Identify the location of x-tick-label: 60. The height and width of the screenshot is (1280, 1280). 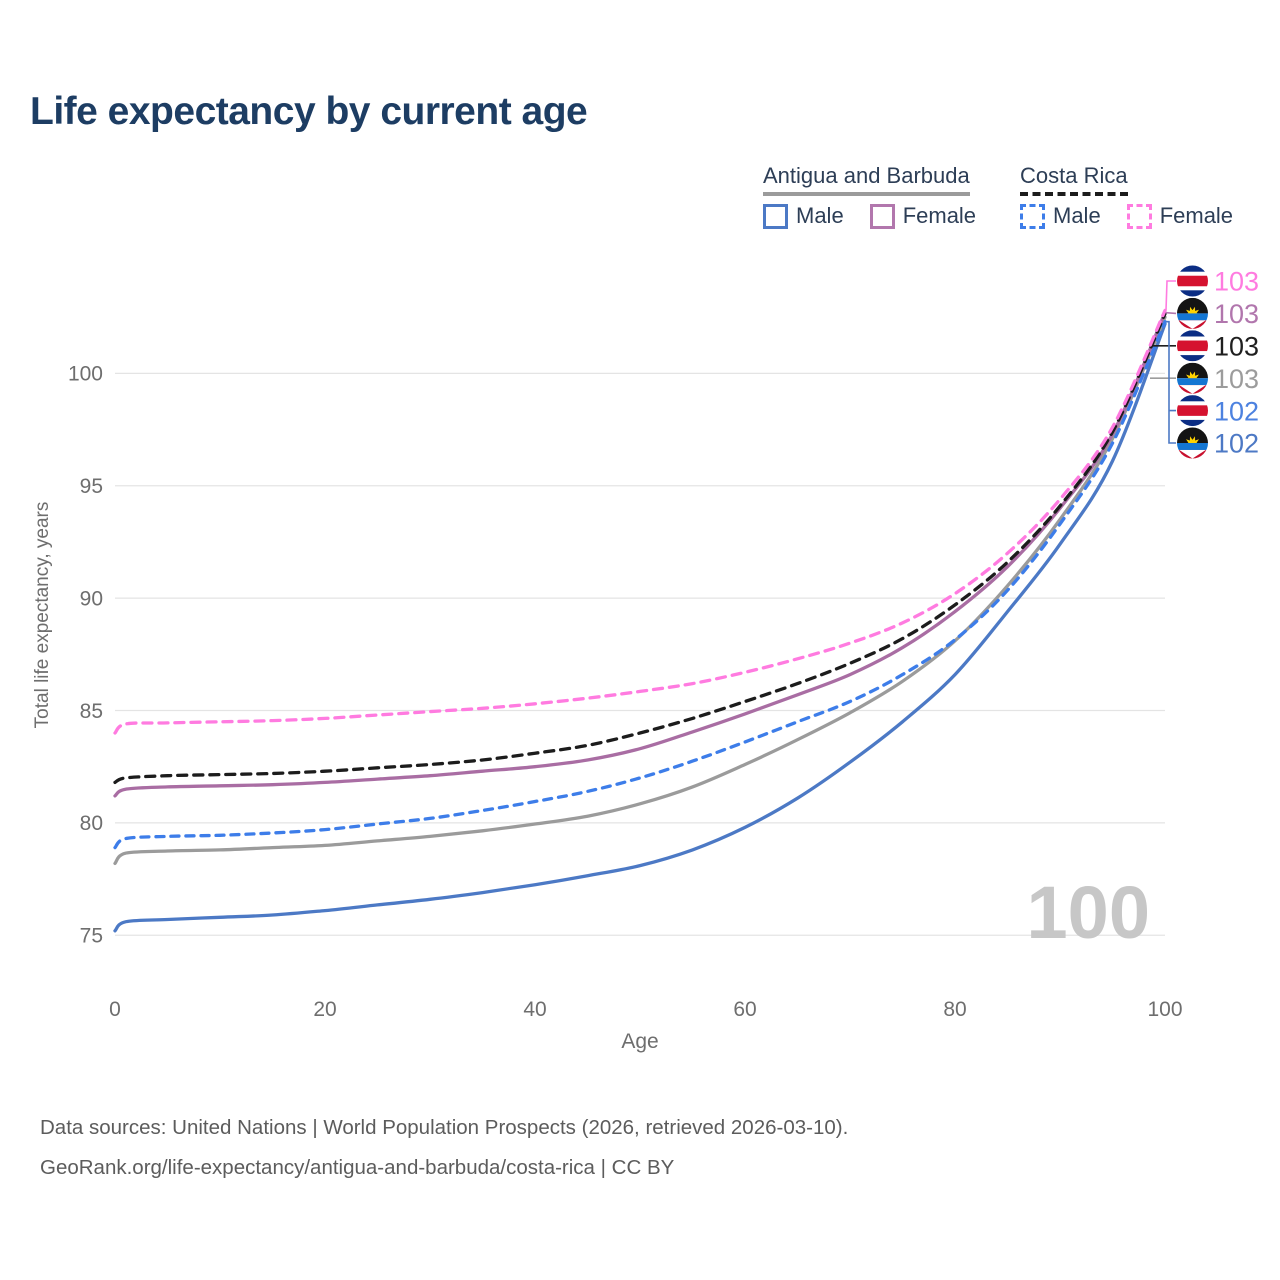
(744, 1009).